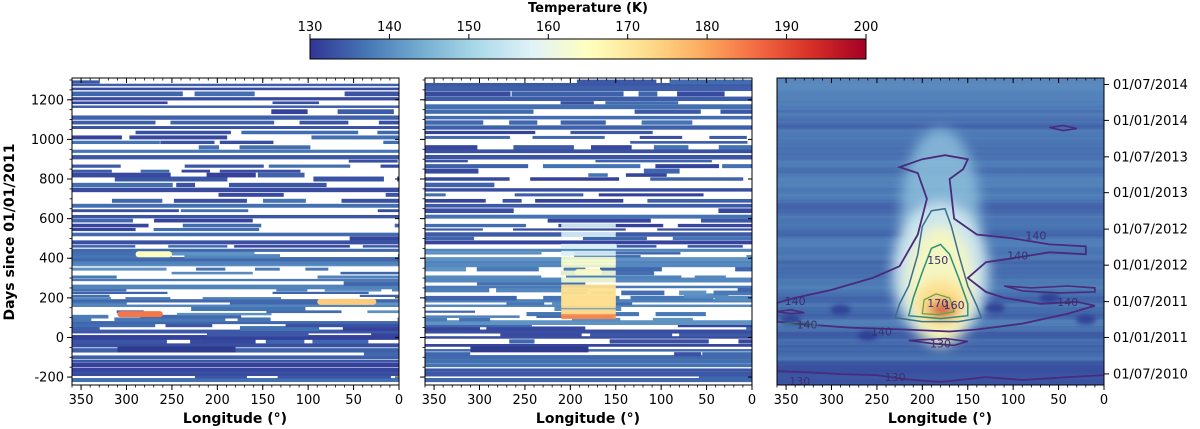 The width and height of the screenshot is (1200, 429). What do you see at coordinates (1150, 230) in the screenshot?
I see `right-date-label: 01/07/2012` at bounding box center [1150, 230].